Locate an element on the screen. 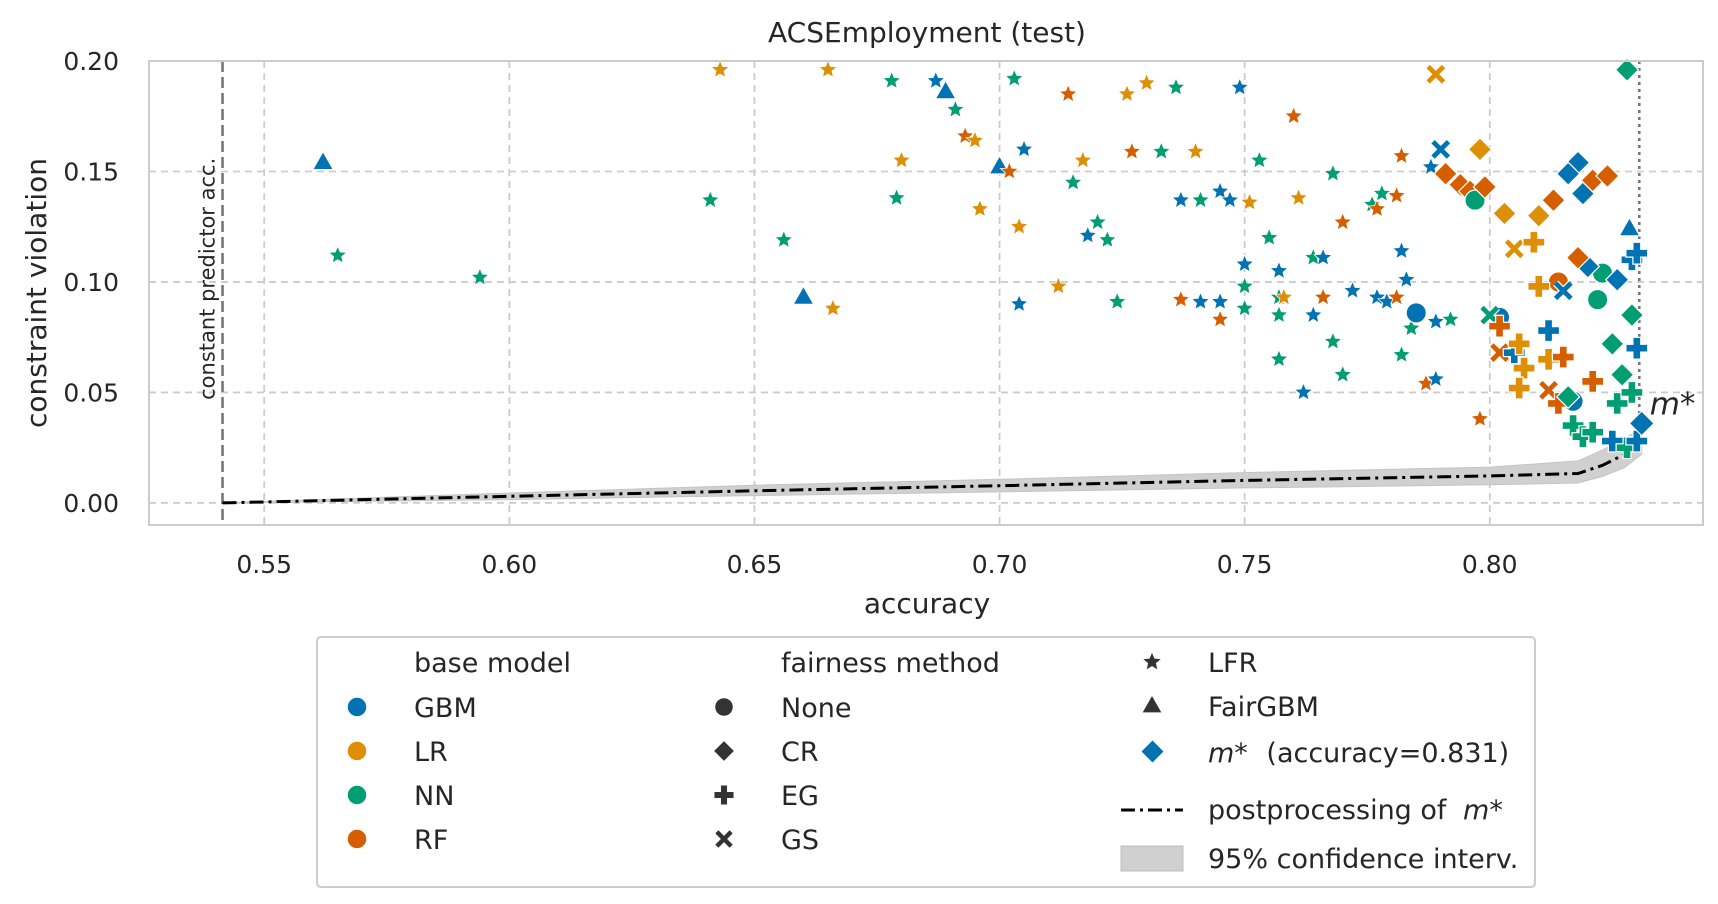  legend-ci-swatch is located at coordinates (1152, 858).